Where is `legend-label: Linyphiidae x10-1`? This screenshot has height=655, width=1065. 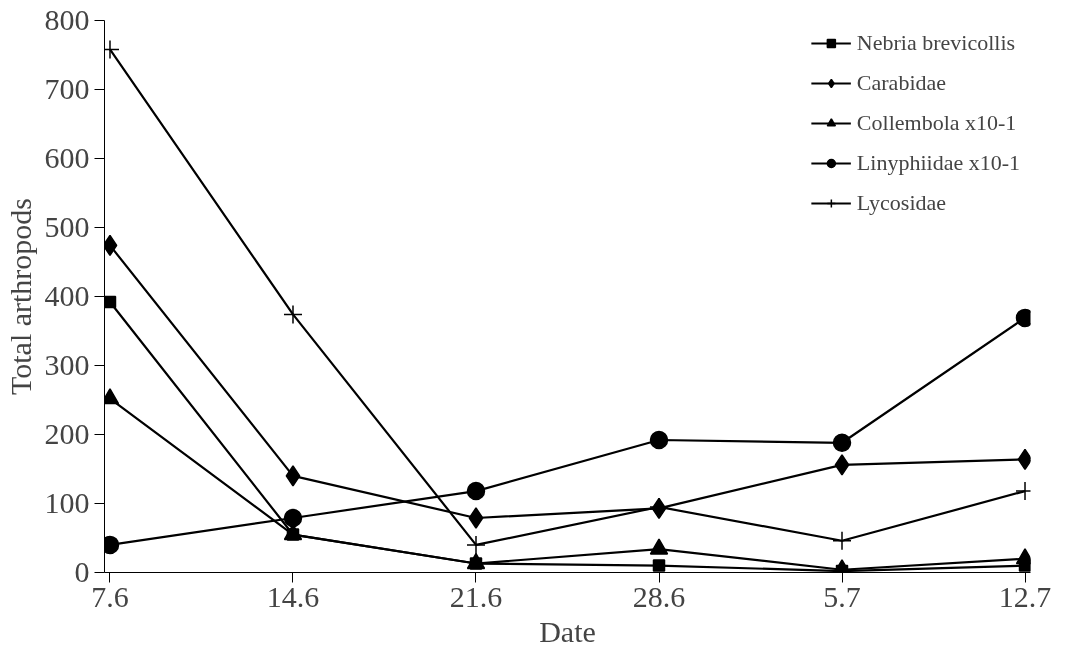
legend-label: Linyphiidae x10-1 is located at coordinates (938, 163).